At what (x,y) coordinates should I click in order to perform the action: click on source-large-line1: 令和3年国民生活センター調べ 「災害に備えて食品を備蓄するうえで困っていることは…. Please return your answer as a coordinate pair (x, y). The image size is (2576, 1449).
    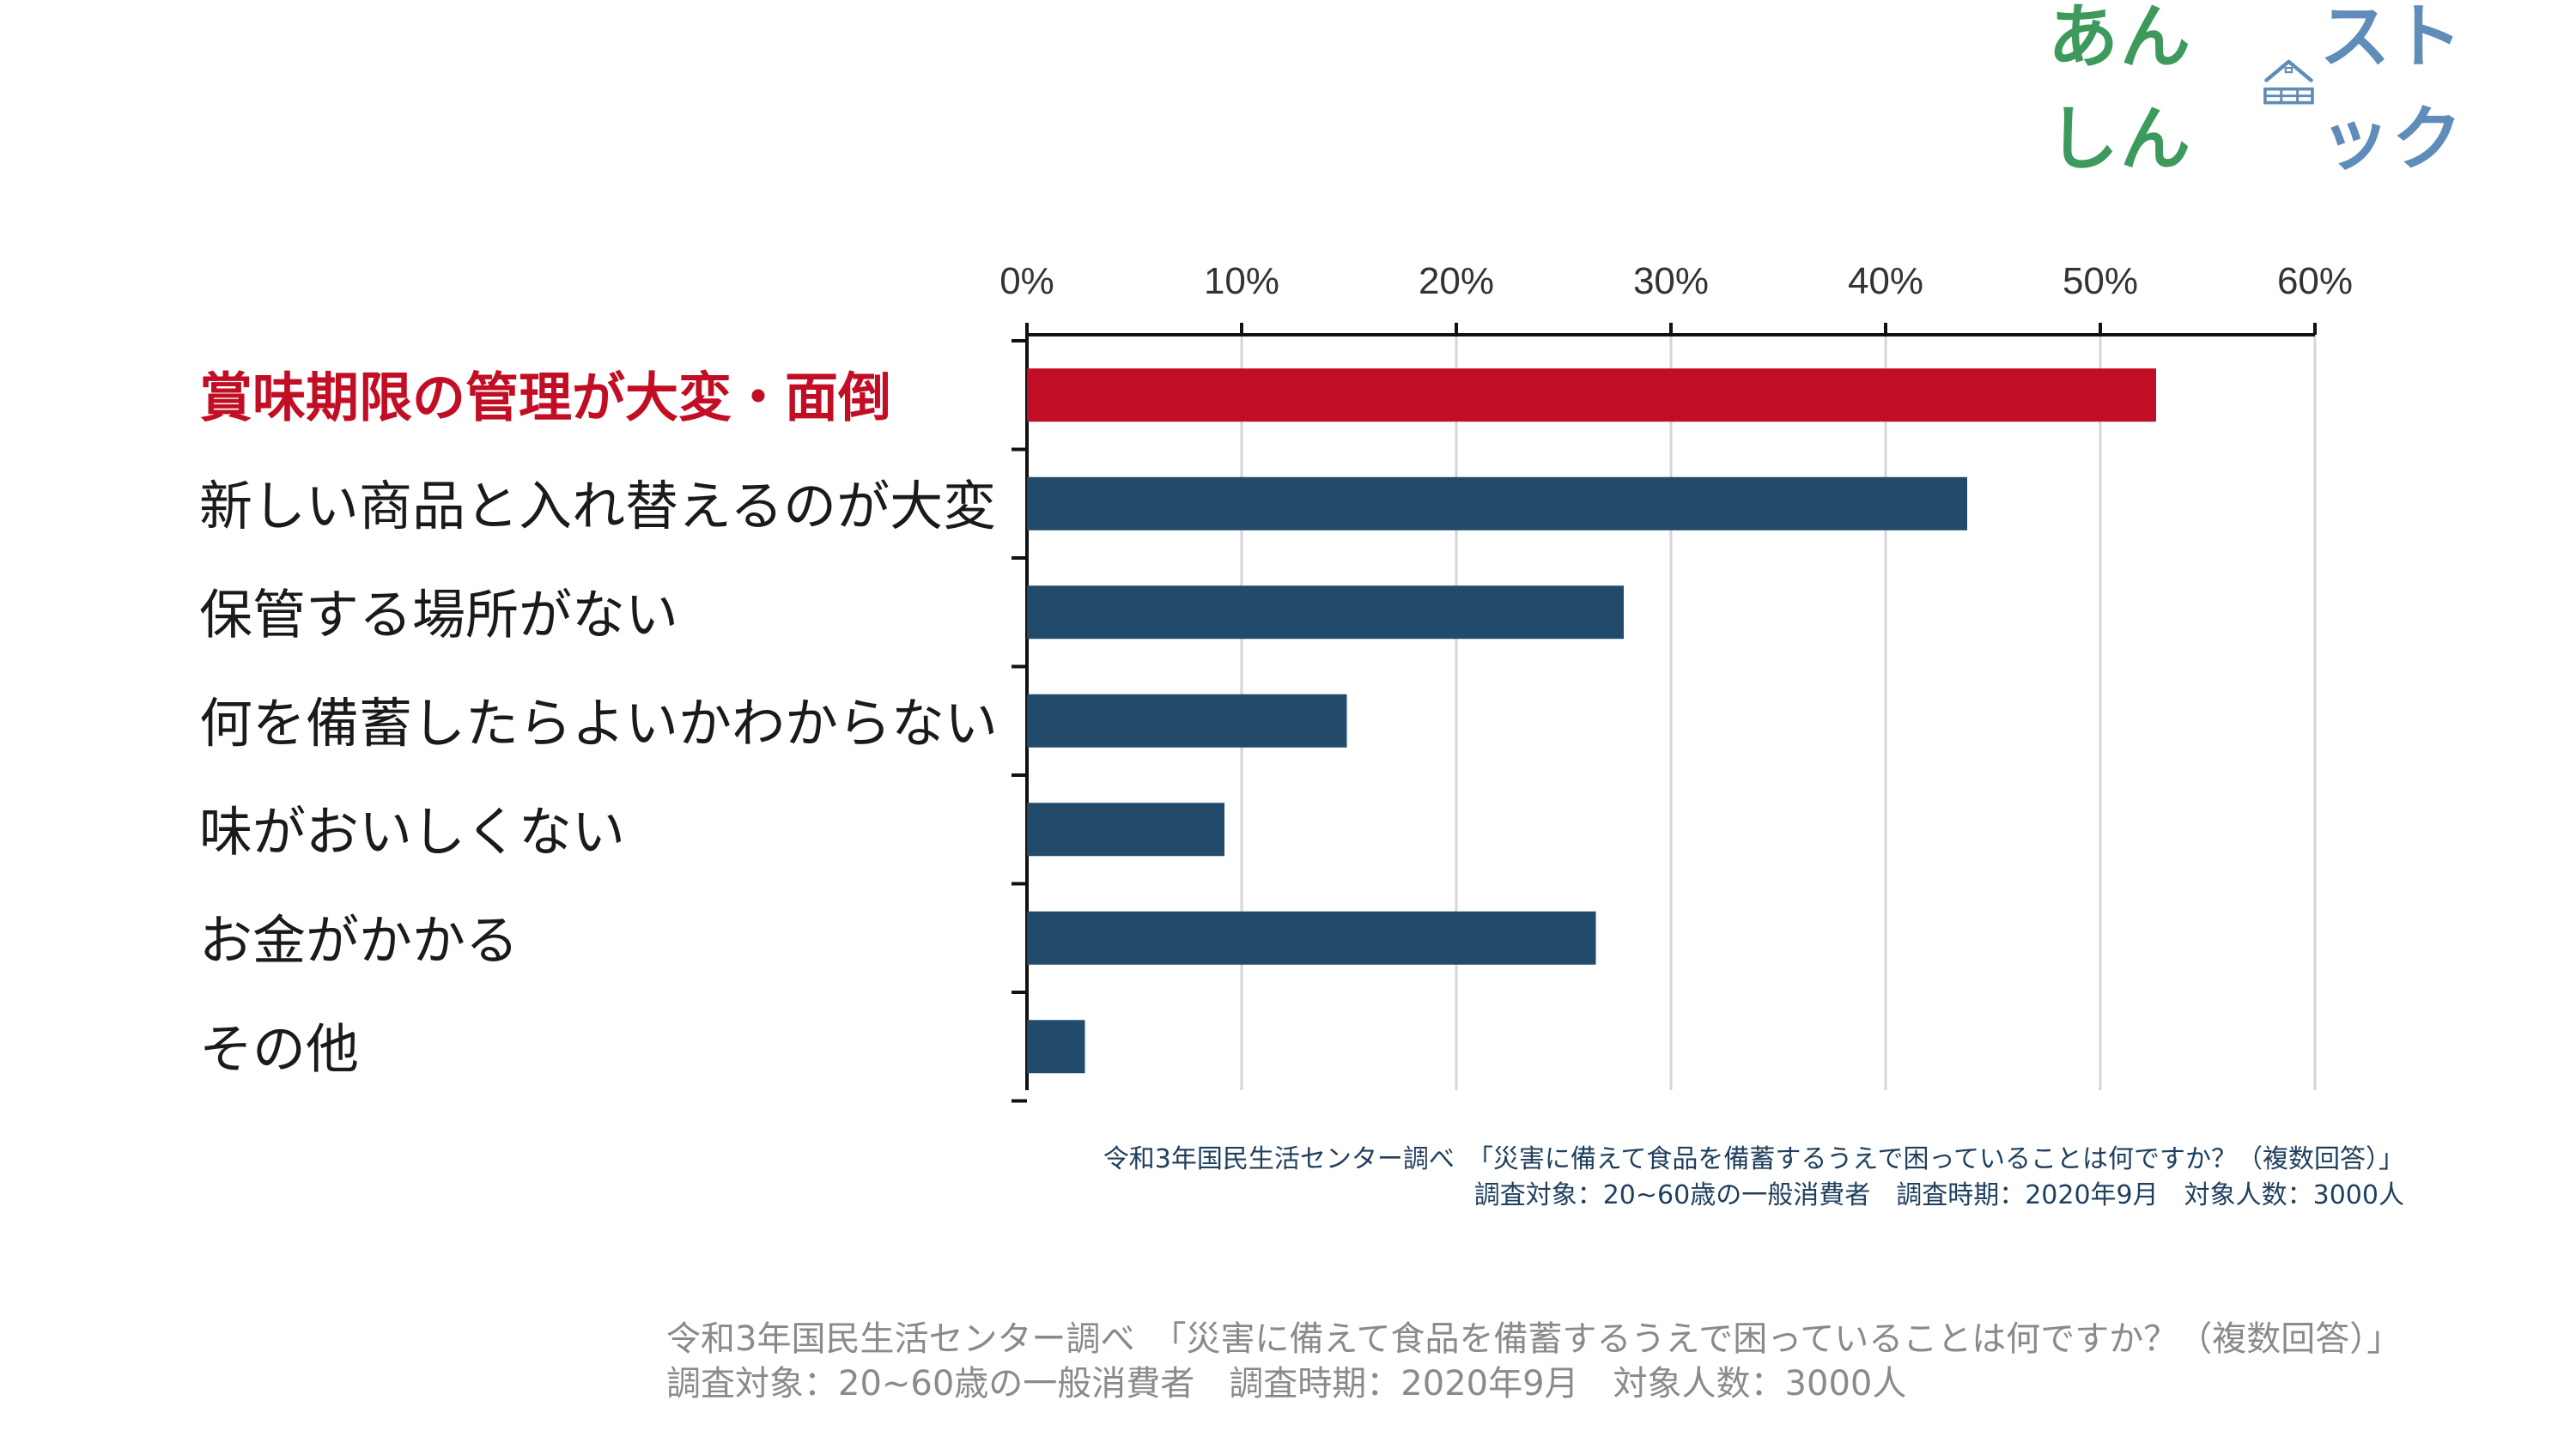
    Looking at the image, I should click on (1534, 1339).